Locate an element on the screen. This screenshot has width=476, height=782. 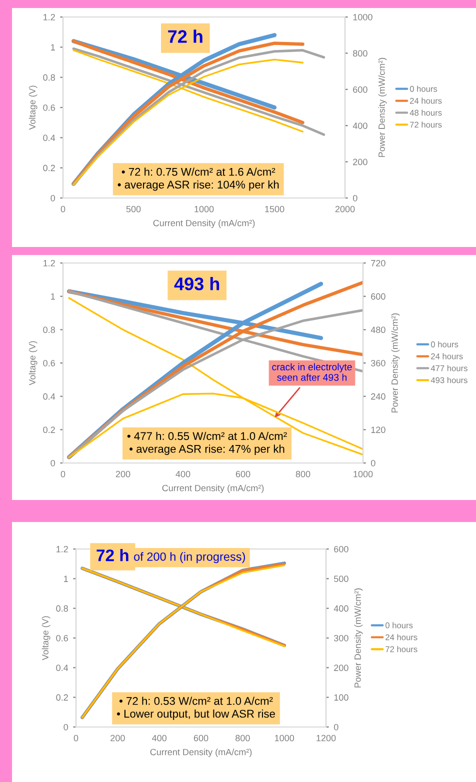
annotation: • 72 h: 0.53 W/cm² at 1.0 A/cm² is located at coordinates (196, 700).